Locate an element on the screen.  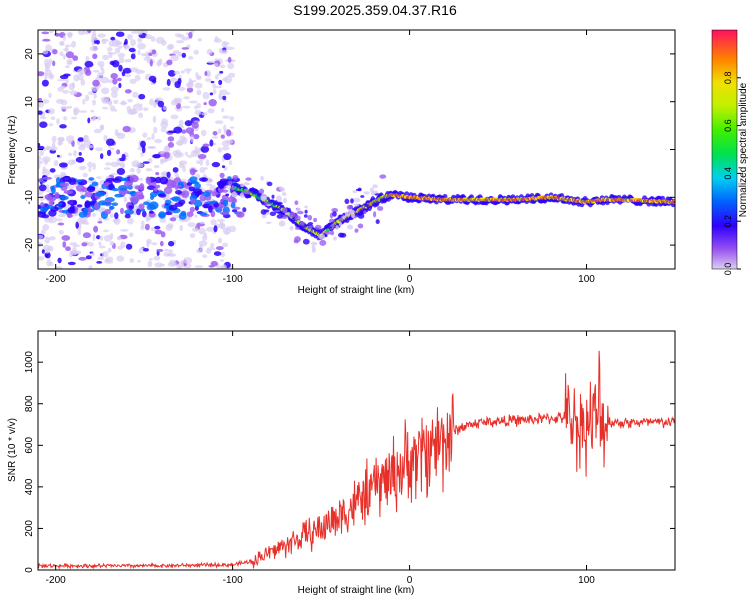
snr-y-label: SNR (10 * v/v) is located at coordinates (12, 450).